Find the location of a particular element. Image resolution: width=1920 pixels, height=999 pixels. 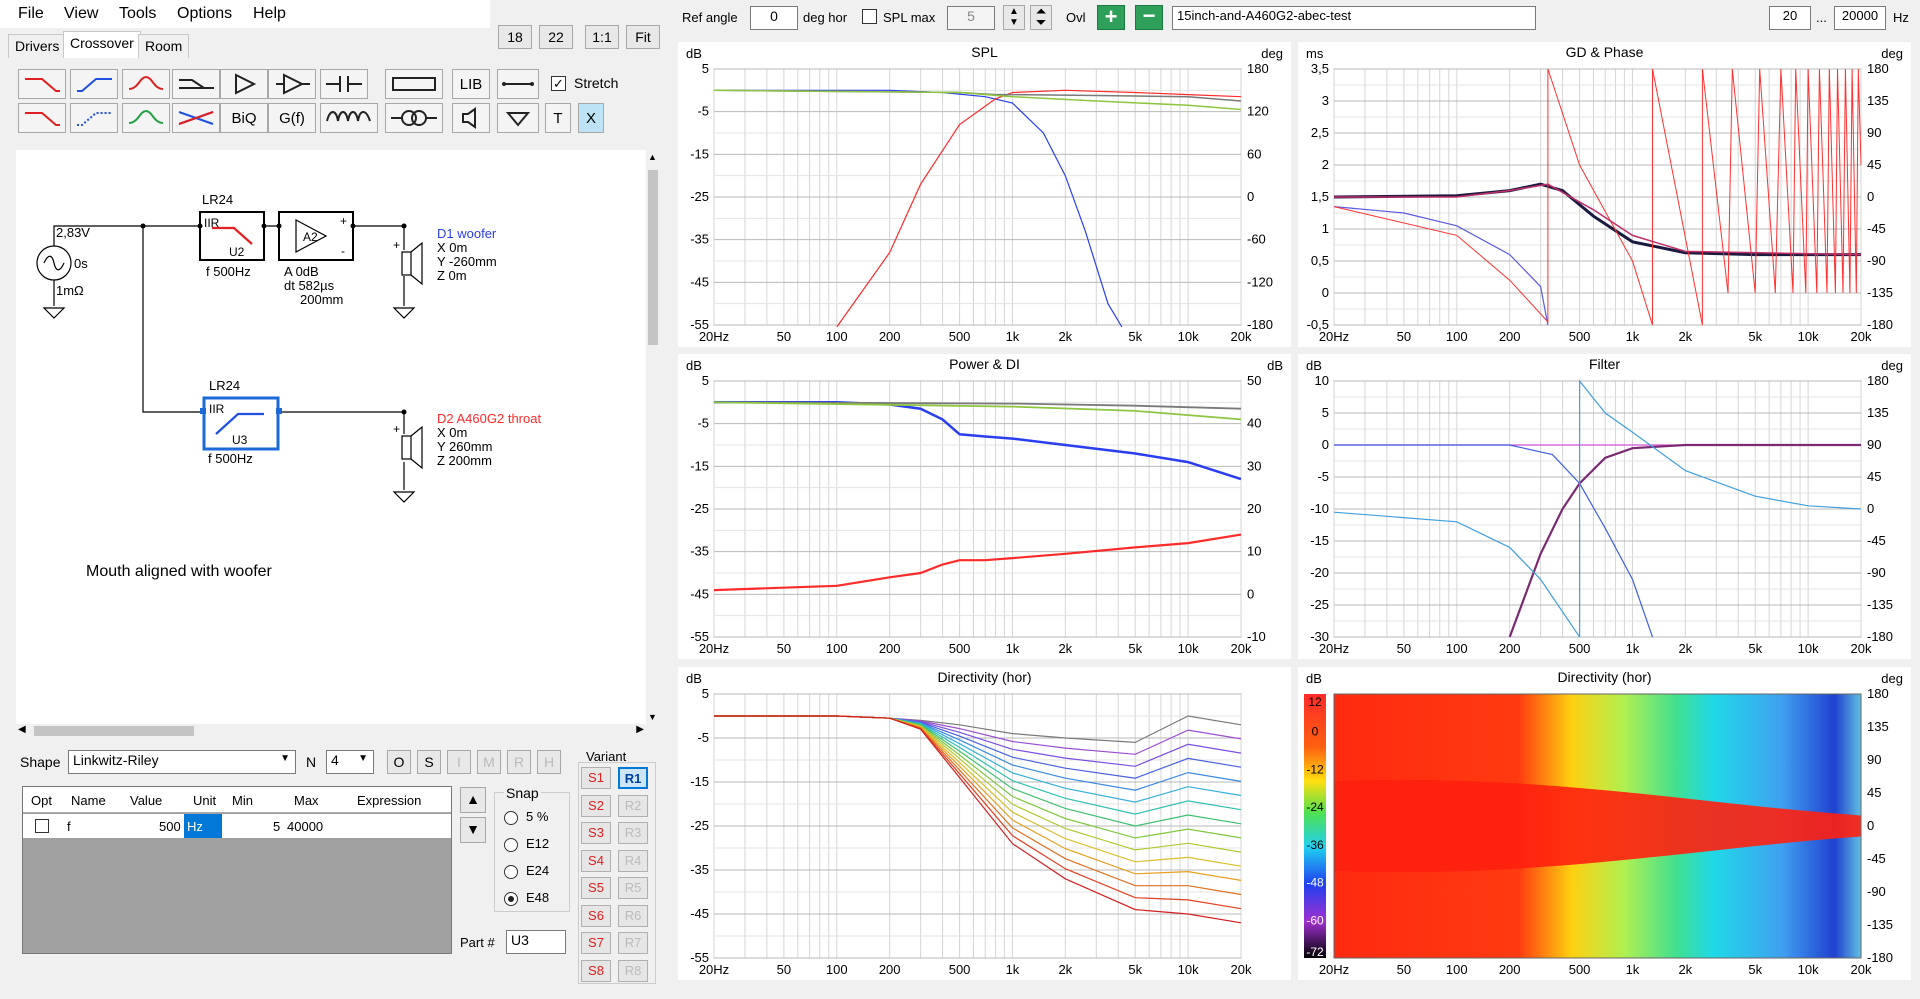

zoom-1to1-button: 1:1 is located at coordinates (602, 37).